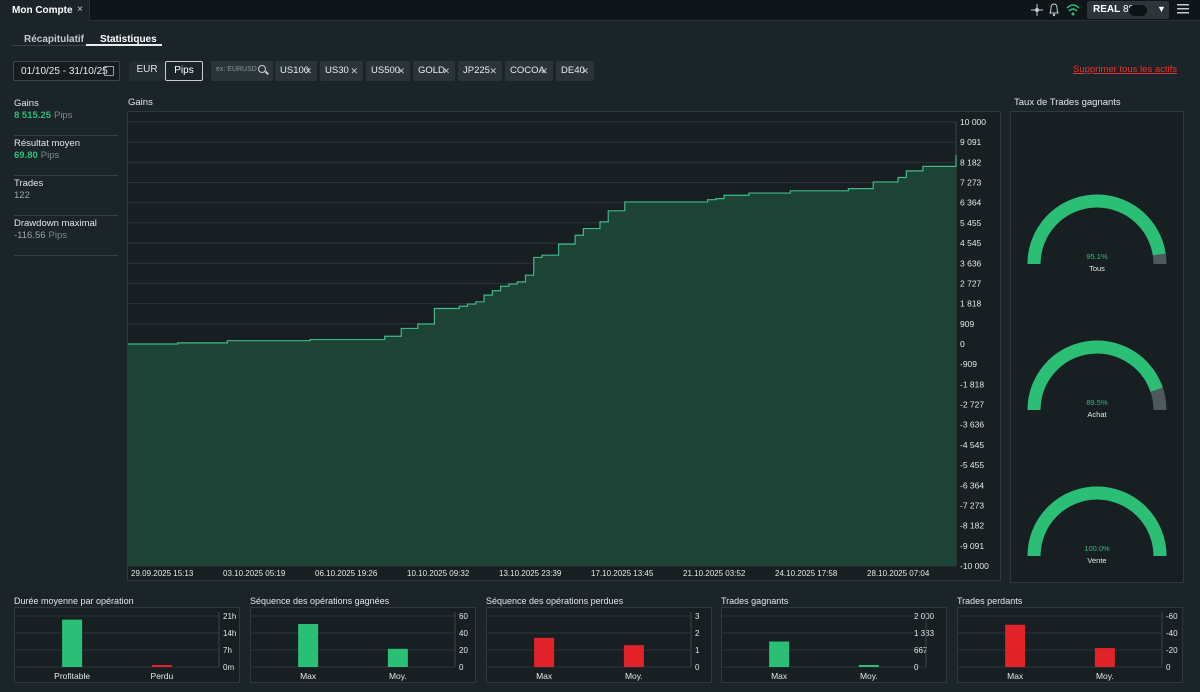  I want to click on winrate-title: Taux de Trades gagnants, so click(1067, 102).